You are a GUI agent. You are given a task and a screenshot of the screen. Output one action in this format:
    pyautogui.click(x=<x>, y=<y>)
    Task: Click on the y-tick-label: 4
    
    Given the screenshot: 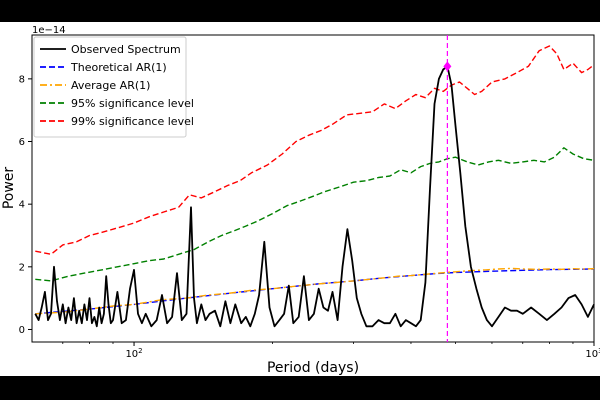 What is the action you would take?
    pyautogui.click(x=22, y=205)
    